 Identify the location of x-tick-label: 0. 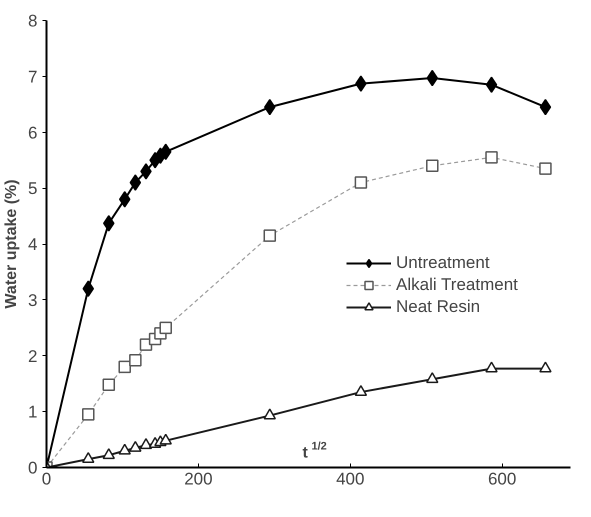
(47, 479).